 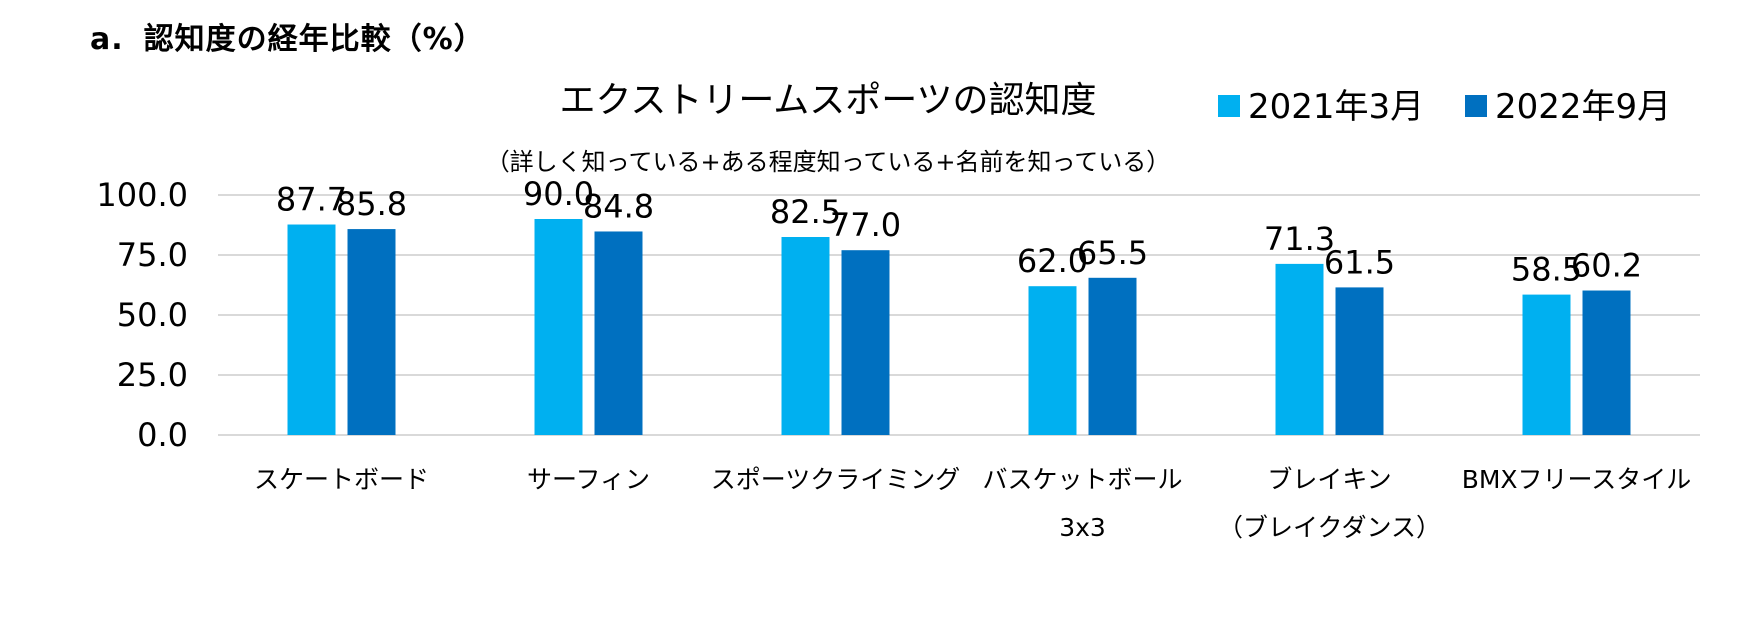 I want to click on data-label: 62.0, so click(x=1052, y=261).